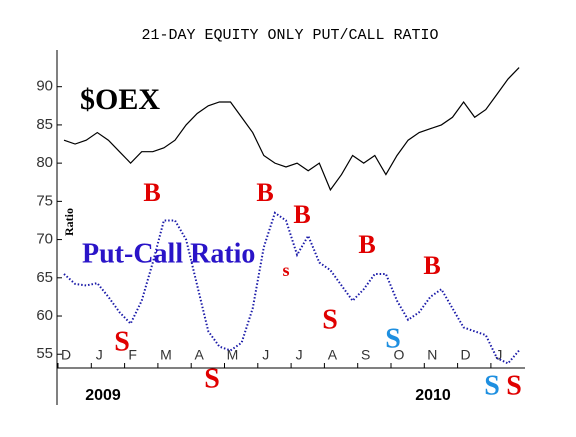  Describe the element at coordinates (44, 353) in the screenshot. I see `y-tick-label: 55` at that location.